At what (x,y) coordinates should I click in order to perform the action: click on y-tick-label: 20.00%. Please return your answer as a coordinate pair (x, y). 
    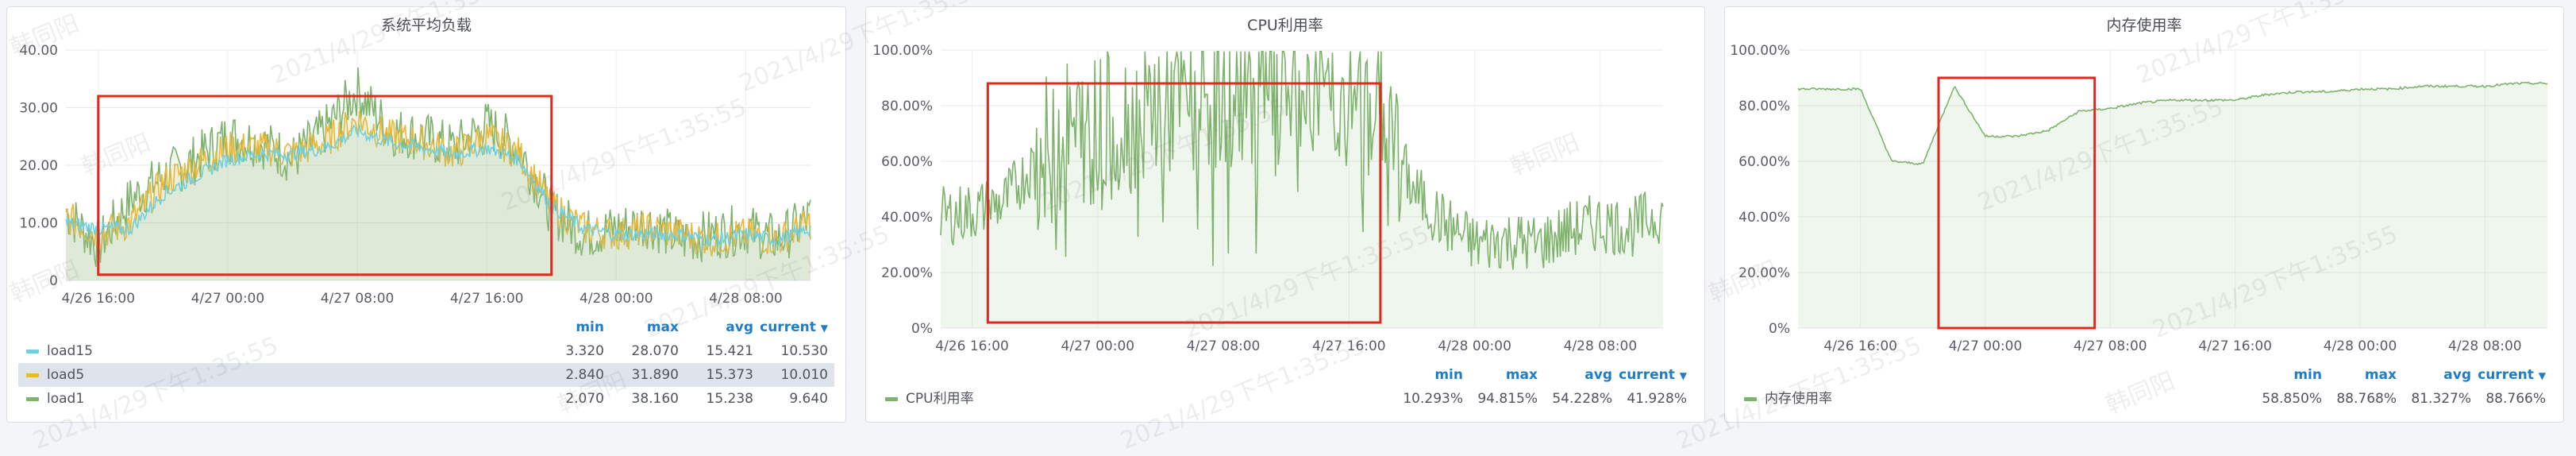
    Looking at the image, I should click on (1764, 273).